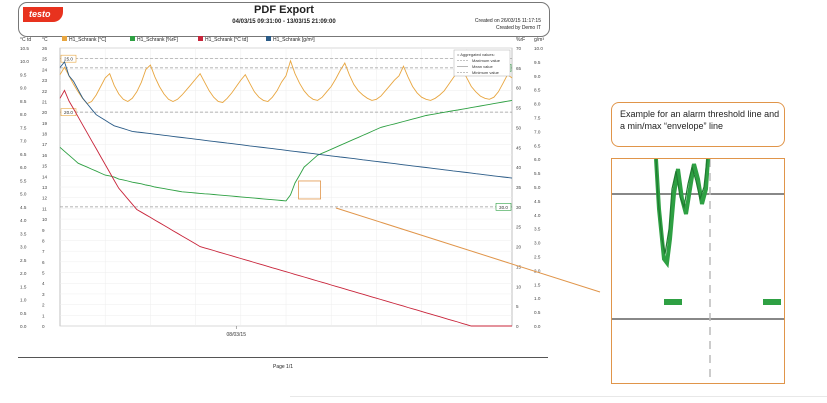  Describe the element at coordinates (537, 326) in the screenshot. I see `tick-label-gm3: 0.0` at that location.